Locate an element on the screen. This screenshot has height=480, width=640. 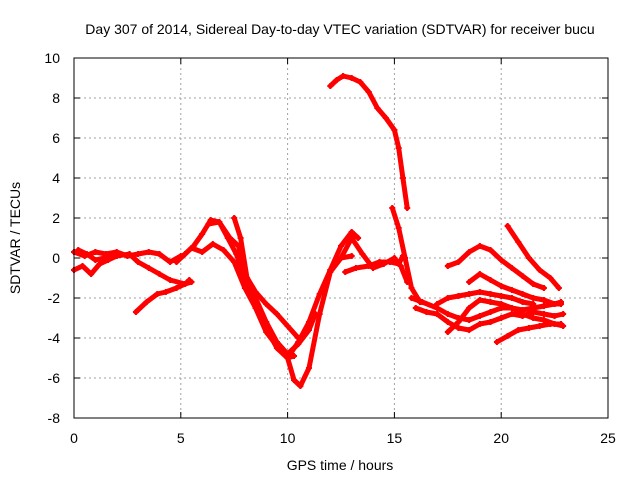
y-tick-label: 8 is located at coordinates (56, 98).